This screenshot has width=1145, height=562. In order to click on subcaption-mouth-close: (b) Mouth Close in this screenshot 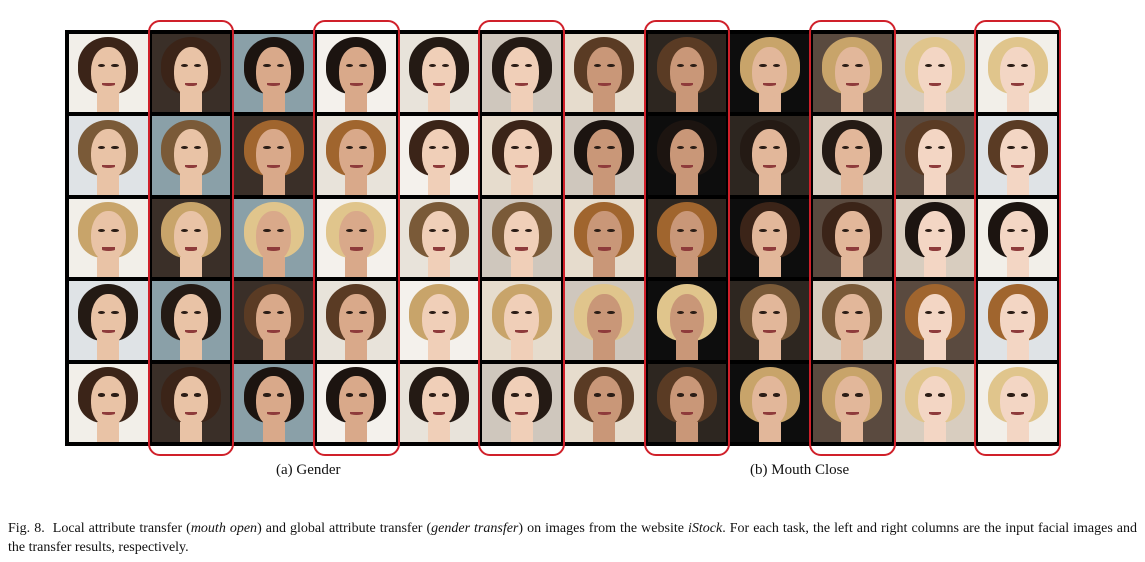, I will do `click(800, 470)`.